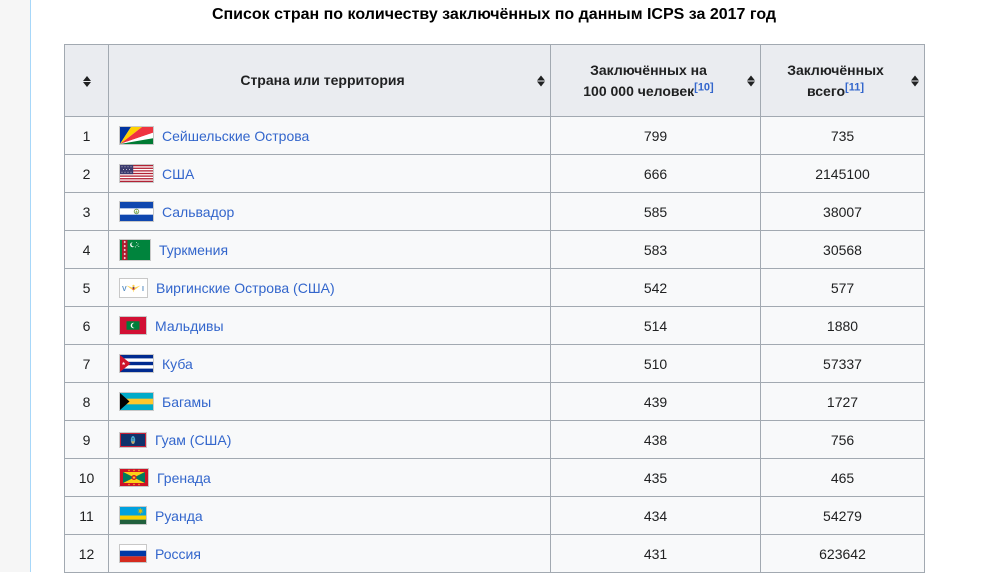 This screenshot has height=573, width=987. What do you see at coordinates (656, 516) in the screenshot?
I see `rate-cell: 434` at bounding box center [656, 516].